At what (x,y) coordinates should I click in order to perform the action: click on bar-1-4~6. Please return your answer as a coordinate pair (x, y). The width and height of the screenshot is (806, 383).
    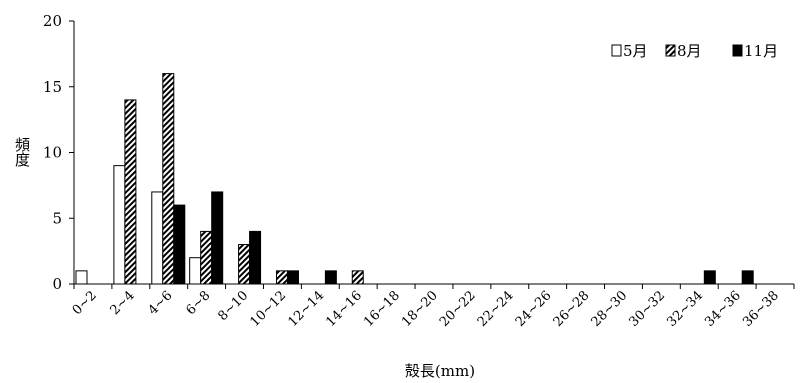
    Looking at the image, I should click on (157, 238).